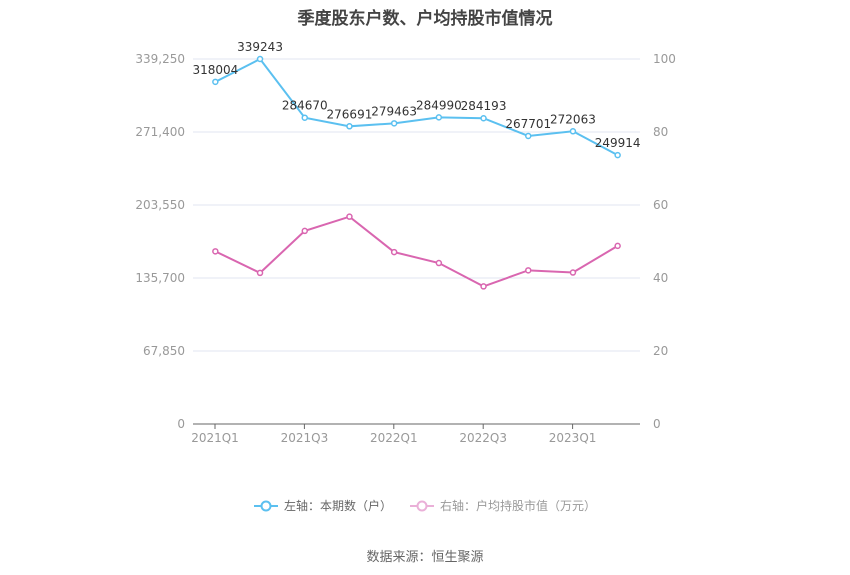  I want to click on shareholder-count-line, so click(416, 106).